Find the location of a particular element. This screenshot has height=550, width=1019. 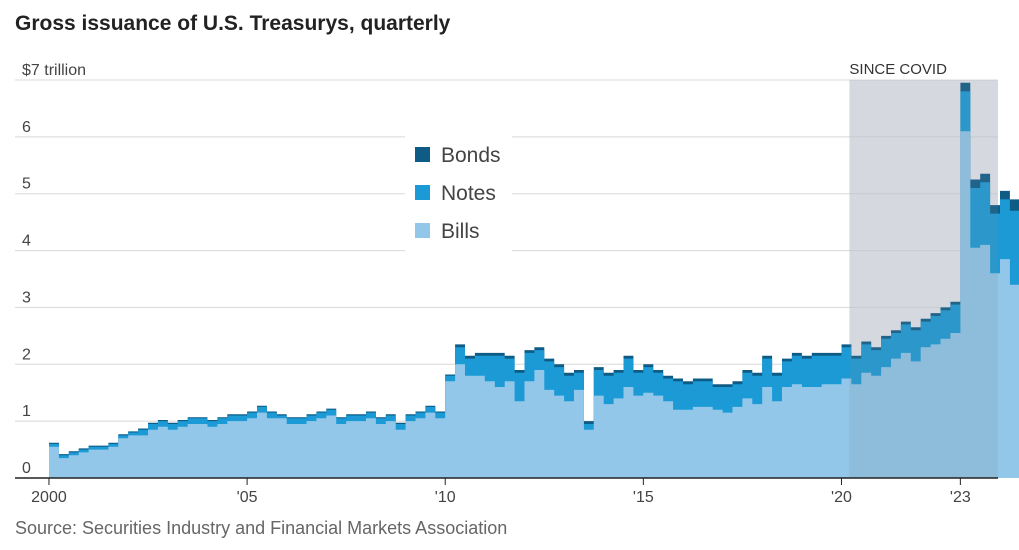

y-tick-label: 2 is located at coordinates (26, 354).